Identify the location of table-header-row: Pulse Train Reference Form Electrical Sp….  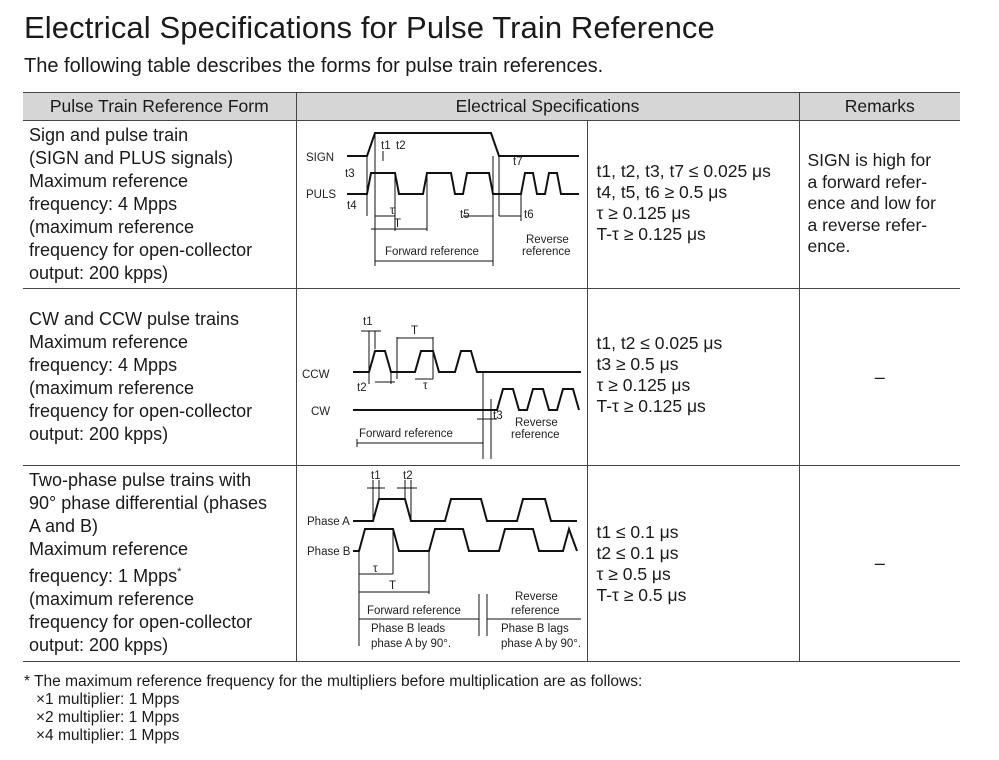
(491, 106).